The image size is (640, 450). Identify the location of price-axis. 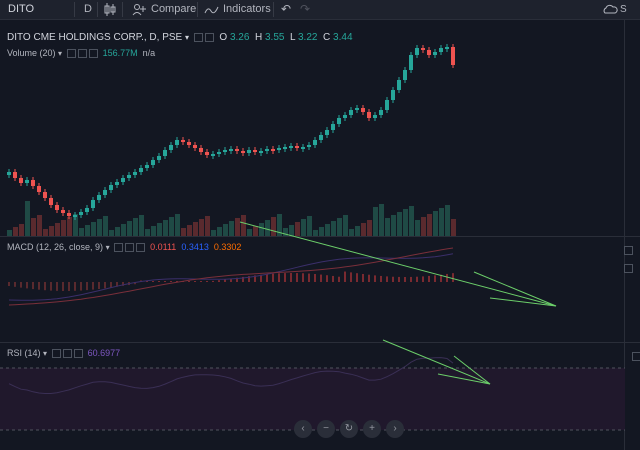
(632, 128).